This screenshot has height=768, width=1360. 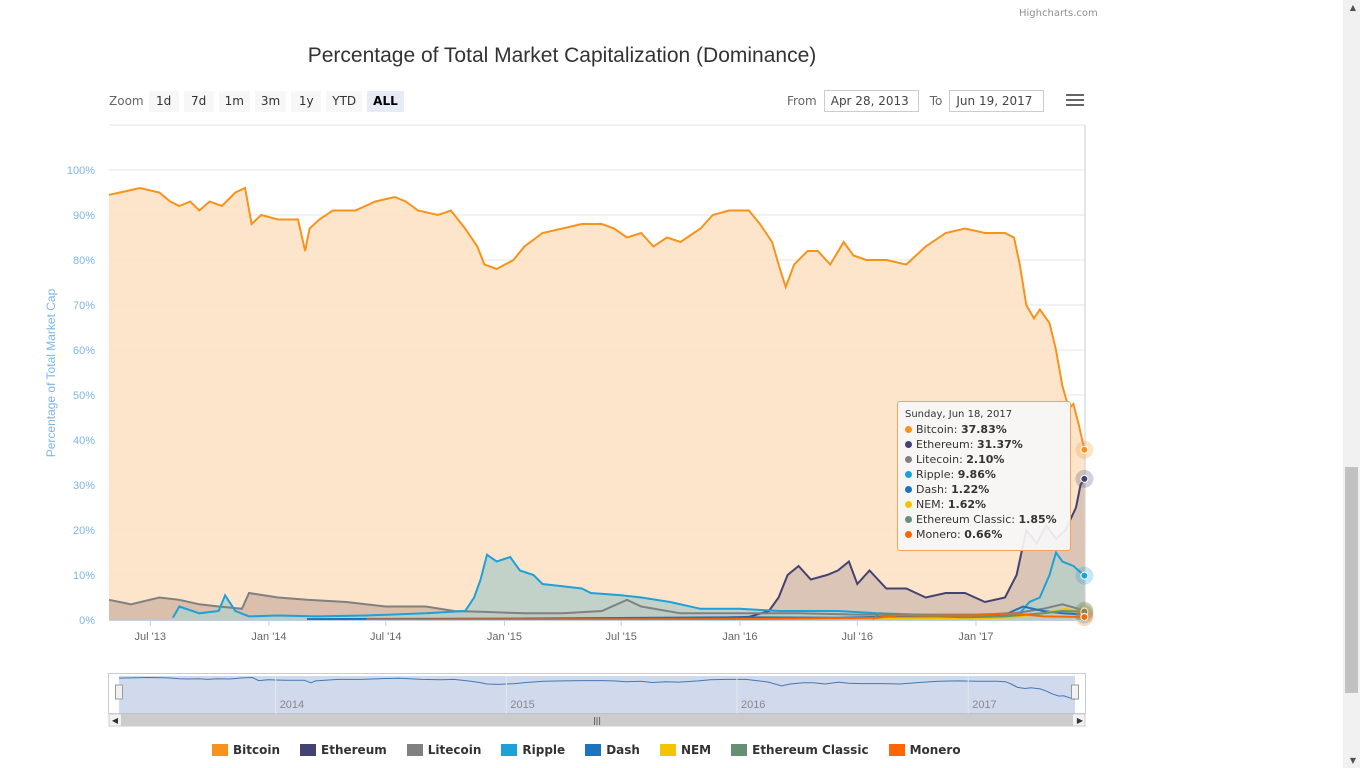 I want to click on tooltip-series-name: Dash, so click(x=930, y=489).